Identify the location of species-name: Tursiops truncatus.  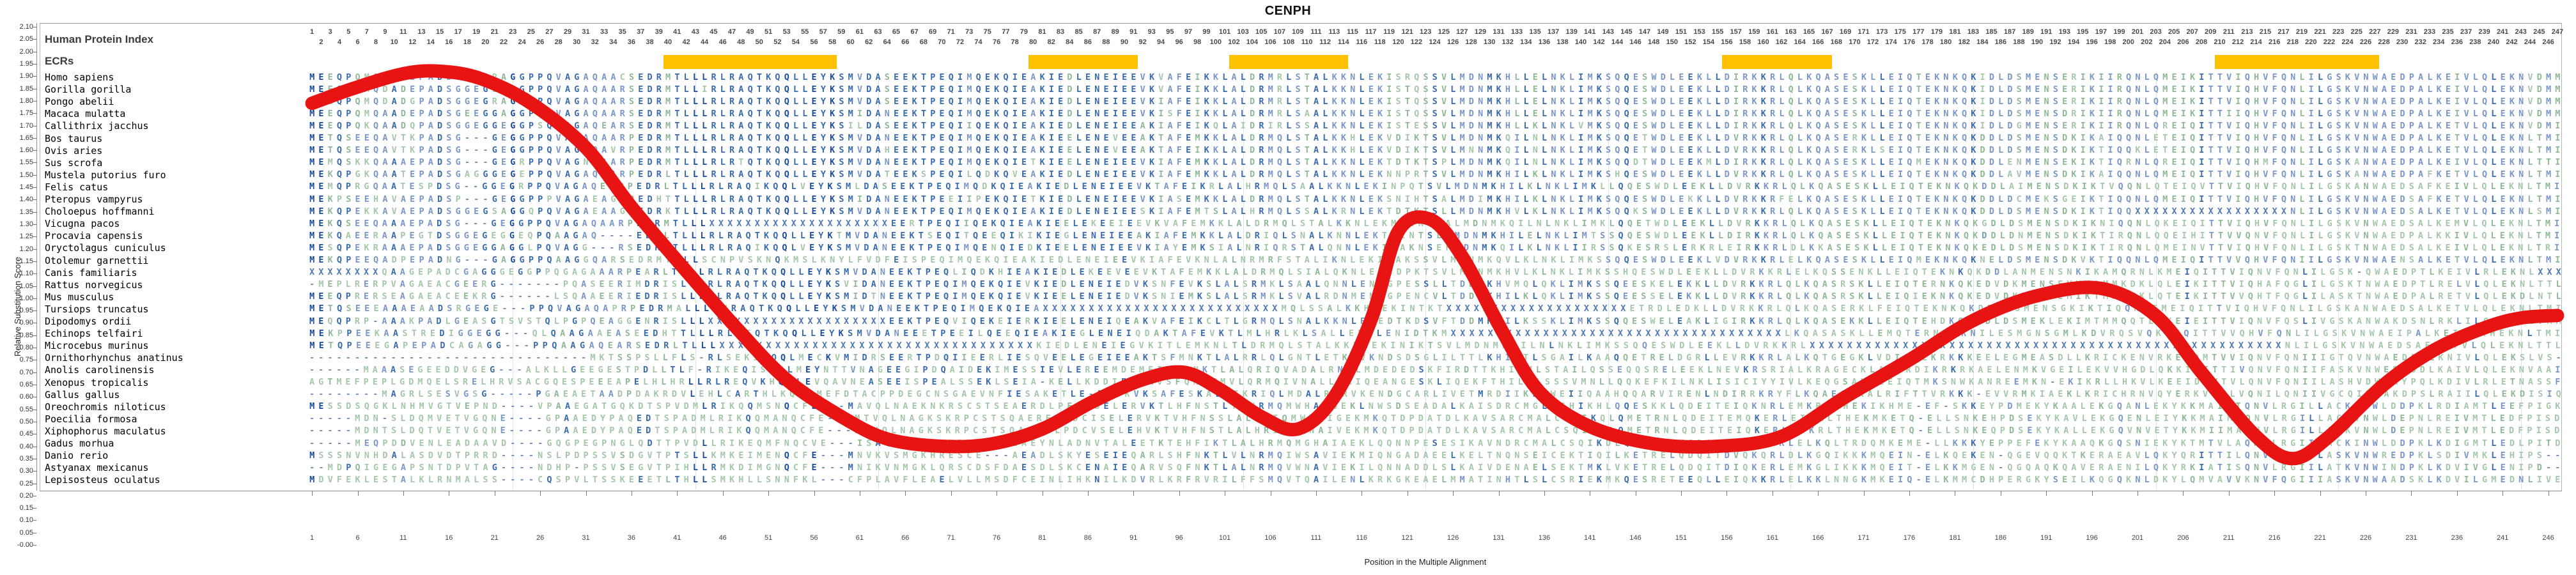
(97, 309).